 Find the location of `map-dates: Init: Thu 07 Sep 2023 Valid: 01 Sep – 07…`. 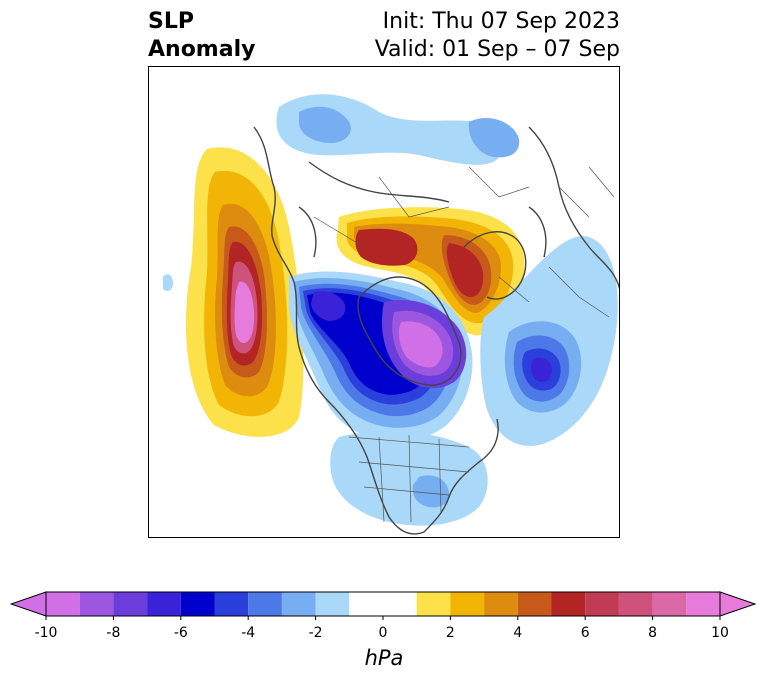

map-dates: Init: Thu 07 Sep 2023 Valid: 01 Sep – 07… is located at coordinates (497, 36).